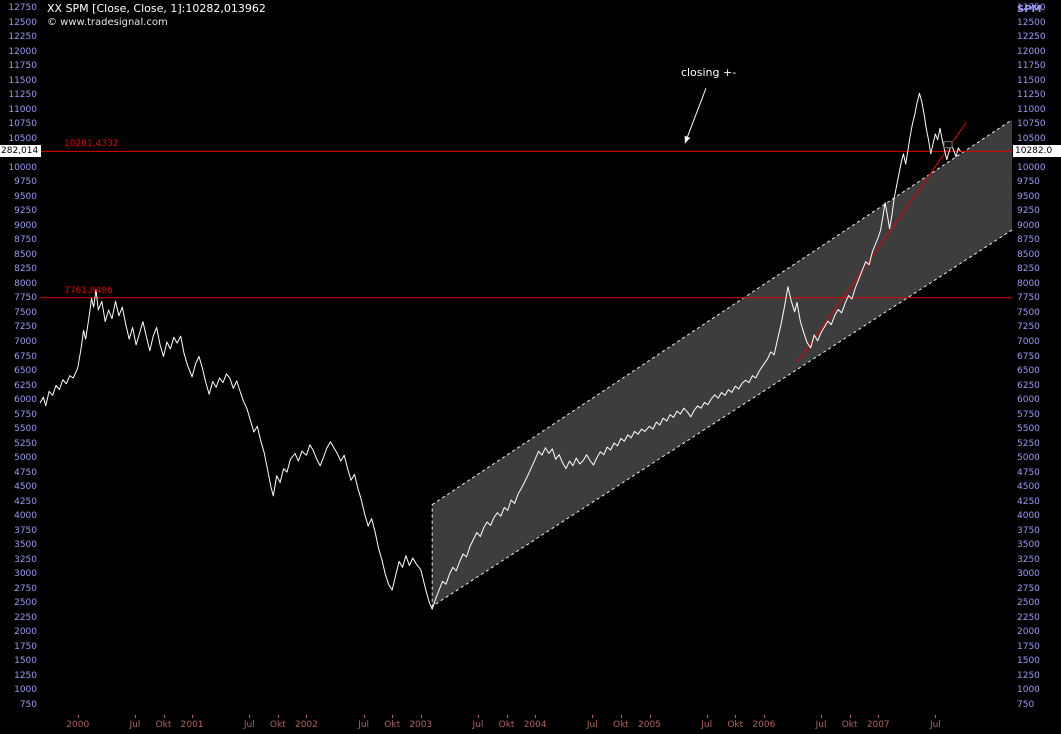  What do you see at coordinates (764, 725) in the screenshot?
I see `time-tick-label: 2006` at bounding box center [764, 725].